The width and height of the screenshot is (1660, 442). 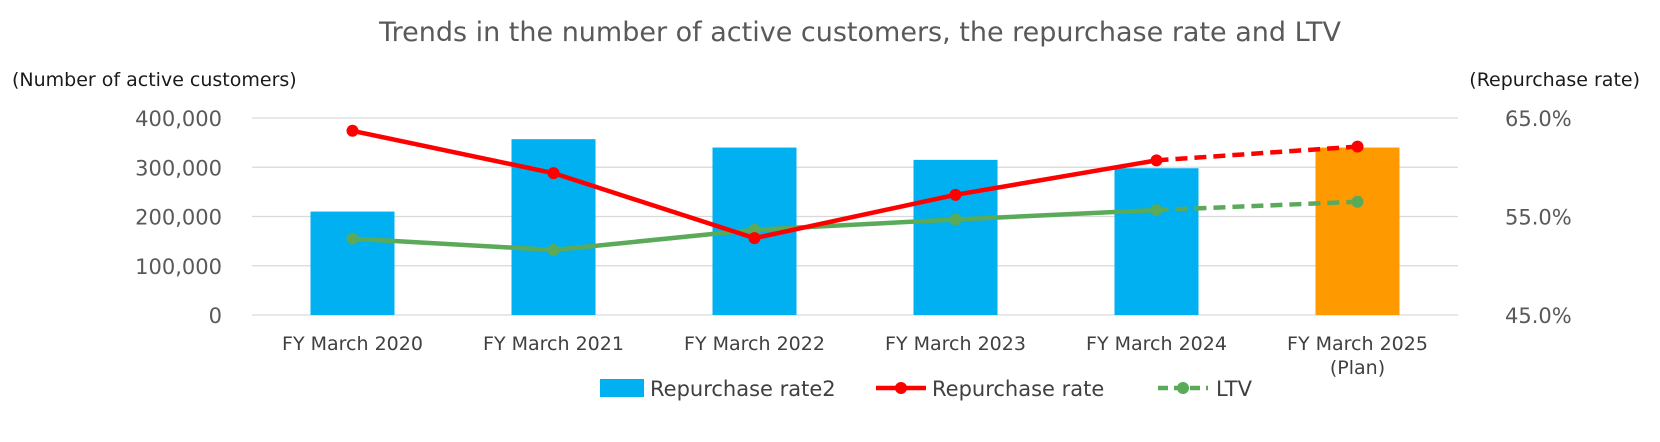 I want to click on legend-label: Repurchase rate, so click(x=1018, y=389).